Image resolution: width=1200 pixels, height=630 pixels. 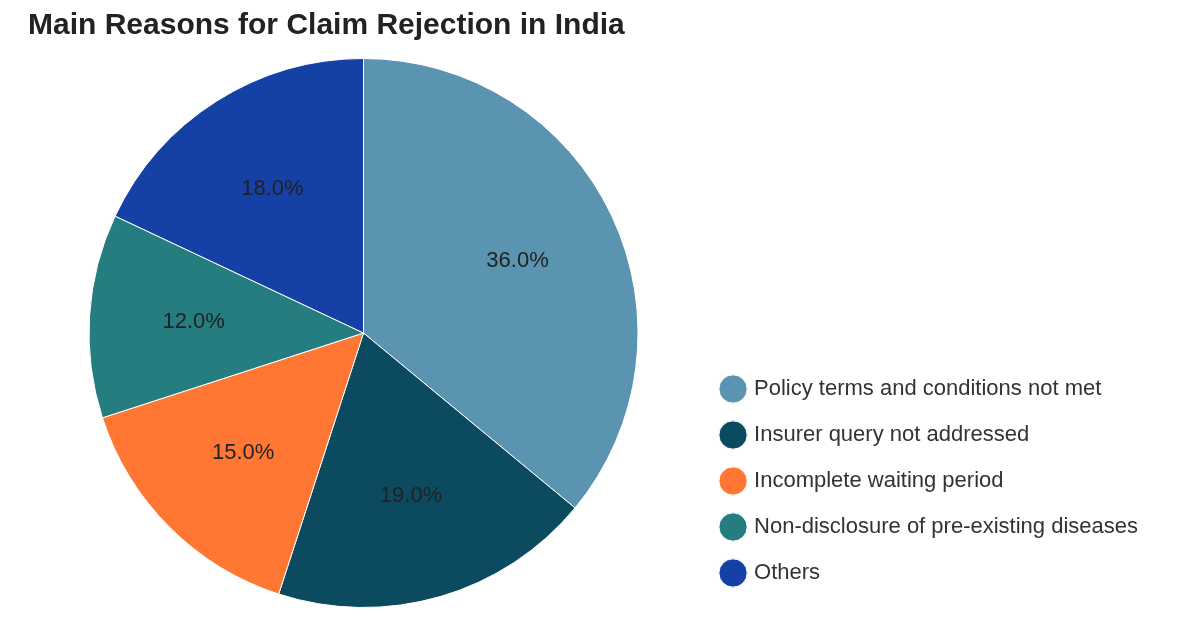 What do you see at coordinates (243, 452) in the screenshot?
I see `data-label: 15.0%` at bounding box center [243, 452].